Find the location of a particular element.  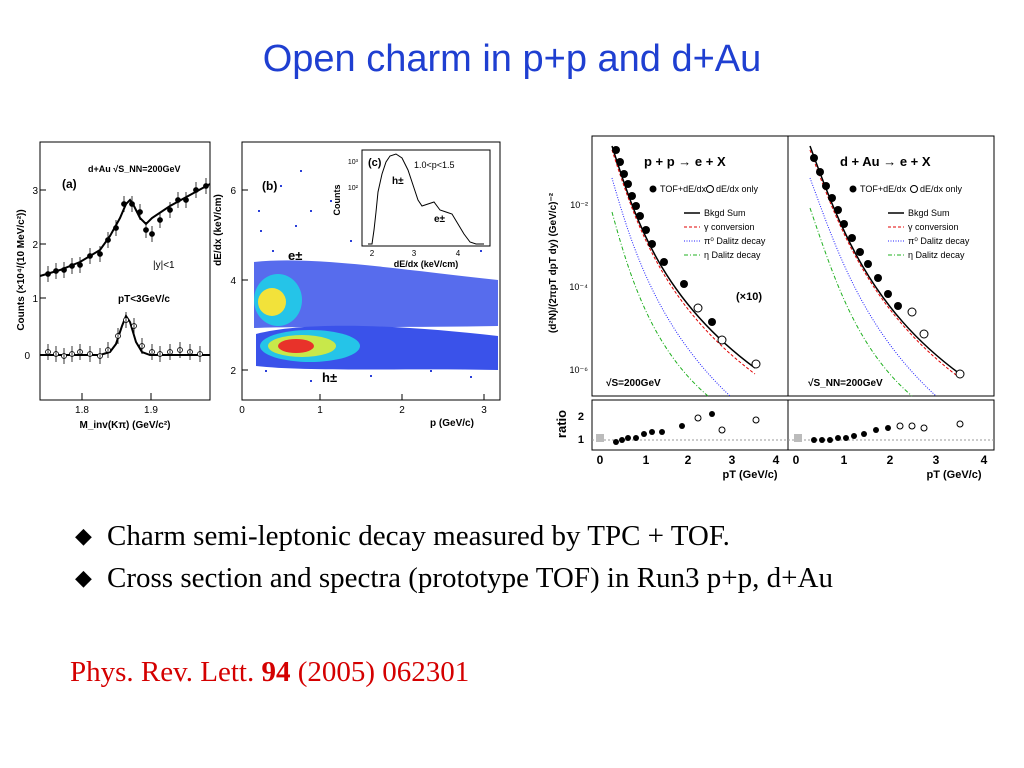

panel-a-ytick-1: 1 is located at coordinates (35, 299).